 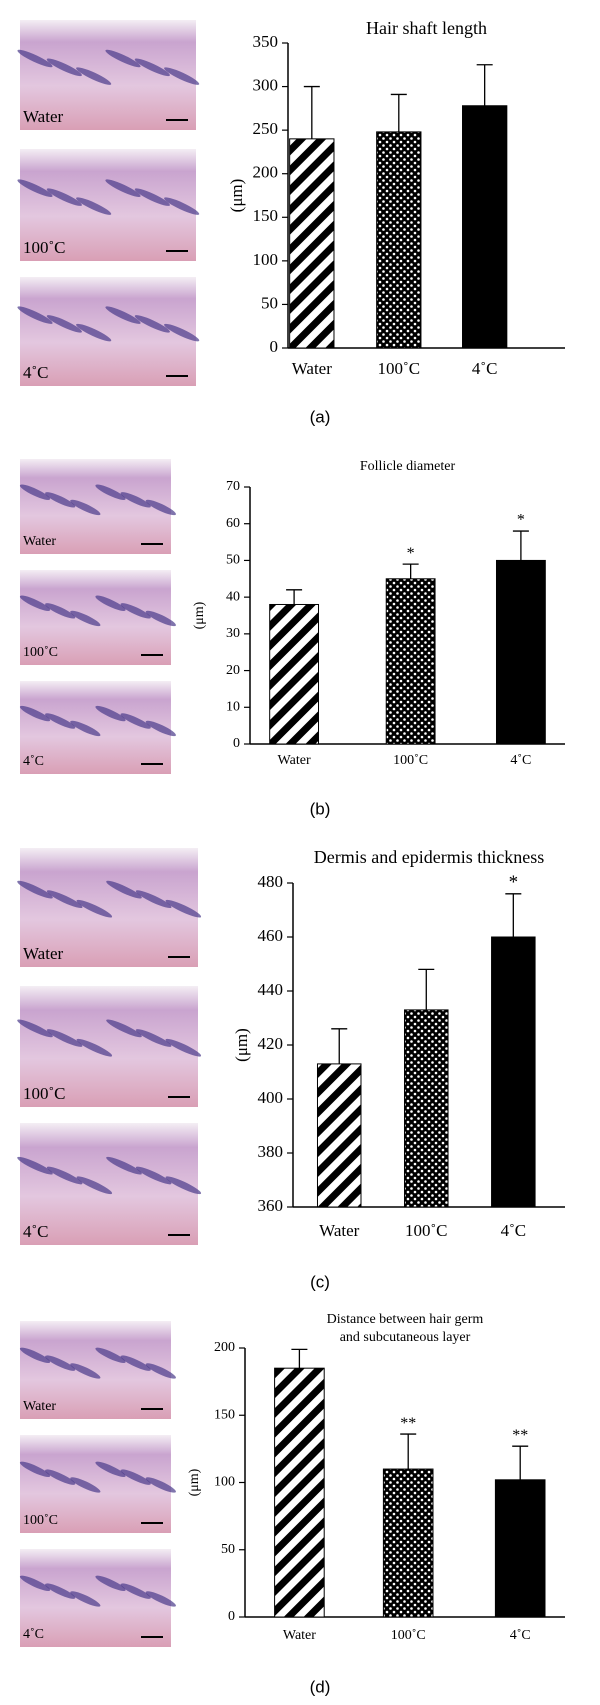 What do you see at coordinates (405, 1337) in the screenshot?
I see `chart-title: and subcutaneous layer` at bounding box center [405, 1337].